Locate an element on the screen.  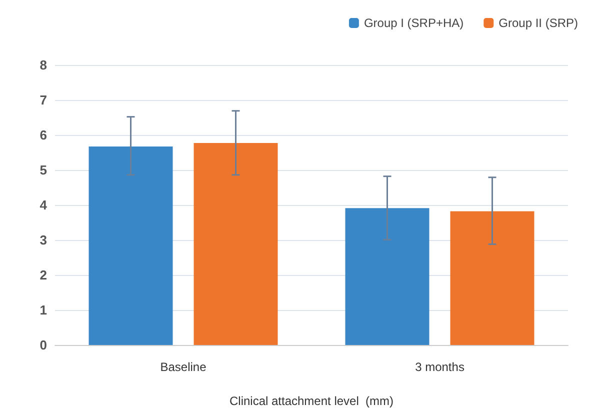
x-tick-label: 3 months is located at coordinates (439, 367).